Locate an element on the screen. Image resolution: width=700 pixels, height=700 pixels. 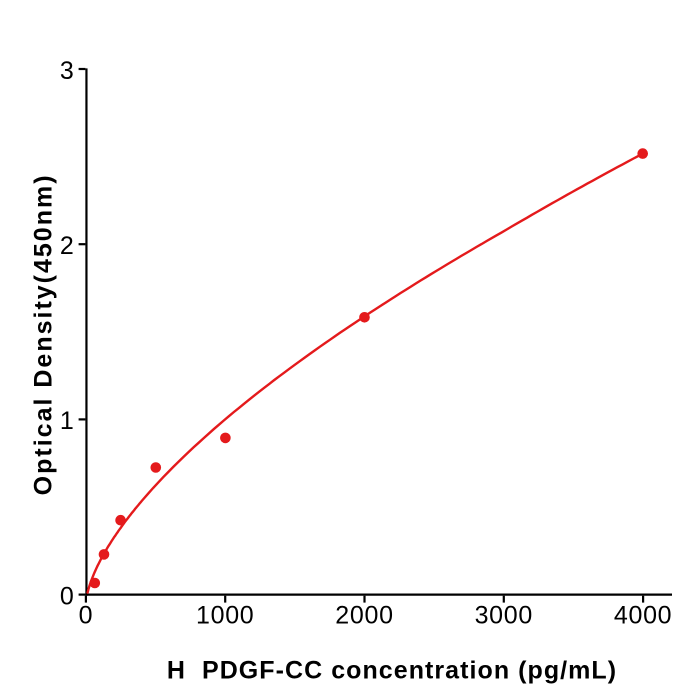
svg-text: 3000 is located at coordinates (504, 616).